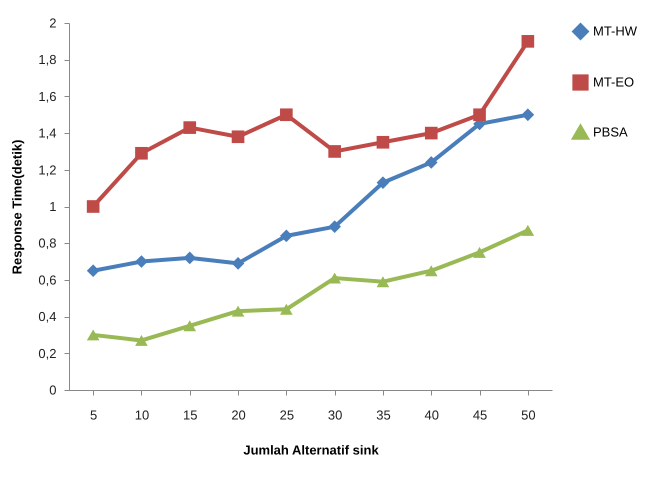 This screenshot has width=669, height=484. I want to click on y-tick-label: 0, so click(52, 390).